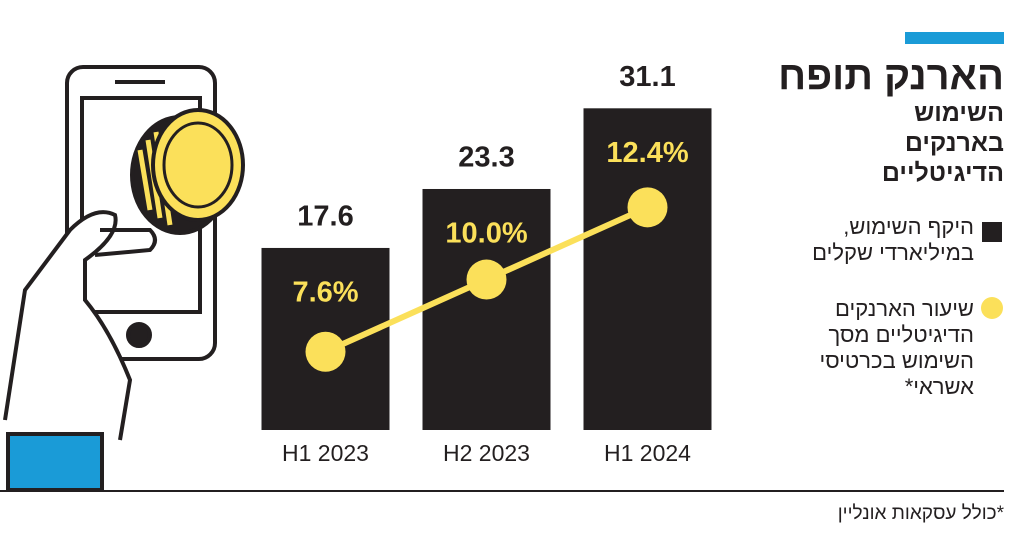 The image size is (1024, 534). What do you see at coordinates (325, 217) in the screenshot?
I see `bar-value-label: 17.6` at bounding box center [325, 217].